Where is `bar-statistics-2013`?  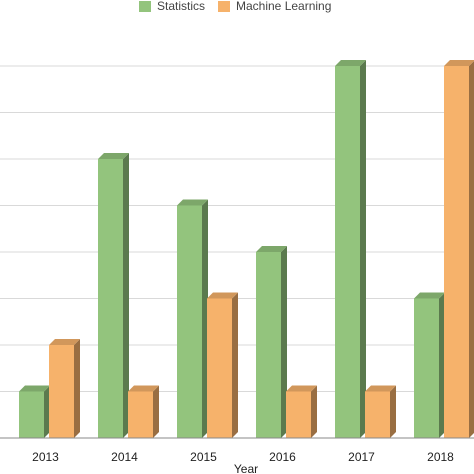
bar-statistics-2013 is located at coordinates (34, 411).